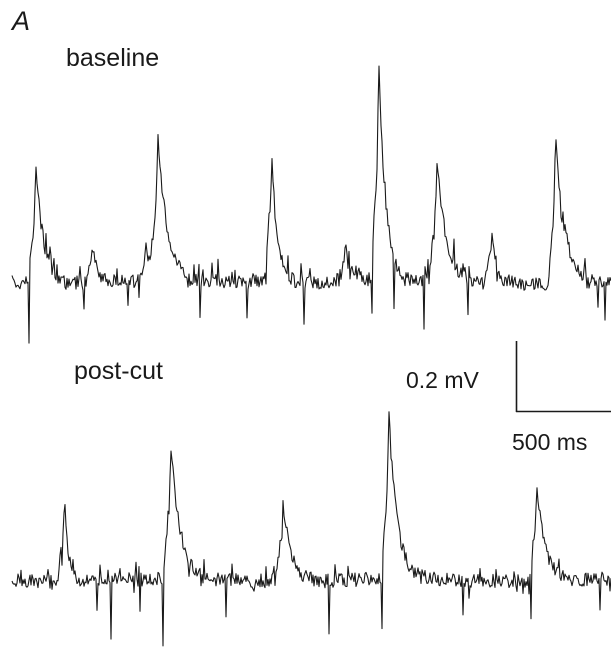  Describe the element at coordinates (118, 371) in the screenshot. I see `postcut-label: post-cut` at that location.